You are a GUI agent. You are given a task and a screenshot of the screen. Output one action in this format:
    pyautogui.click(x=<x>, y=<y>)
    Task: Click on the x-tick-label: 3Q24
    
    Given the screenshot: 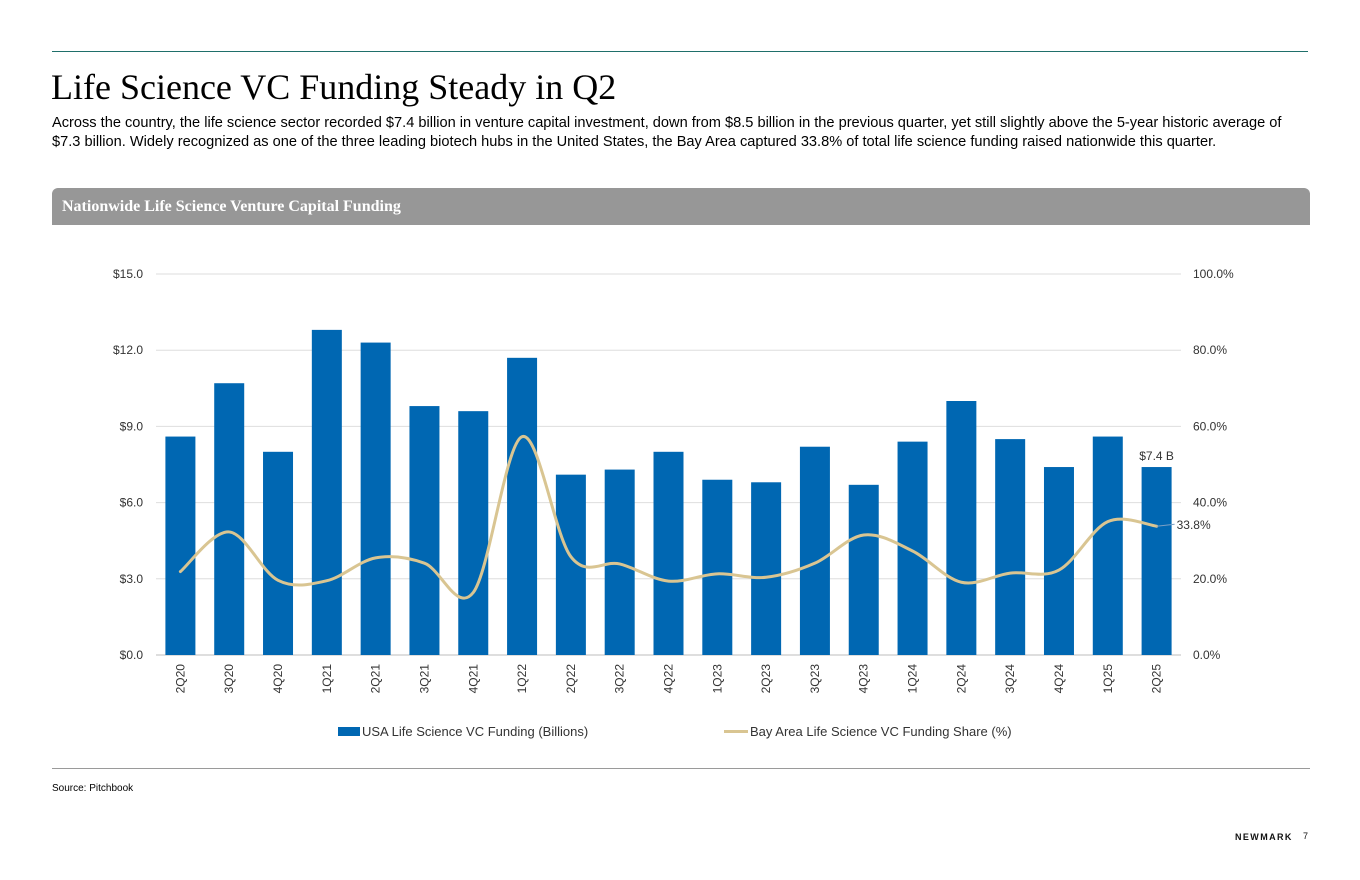 What is the action you would take?
    pyautogui.click(x=1010, y=679)
    